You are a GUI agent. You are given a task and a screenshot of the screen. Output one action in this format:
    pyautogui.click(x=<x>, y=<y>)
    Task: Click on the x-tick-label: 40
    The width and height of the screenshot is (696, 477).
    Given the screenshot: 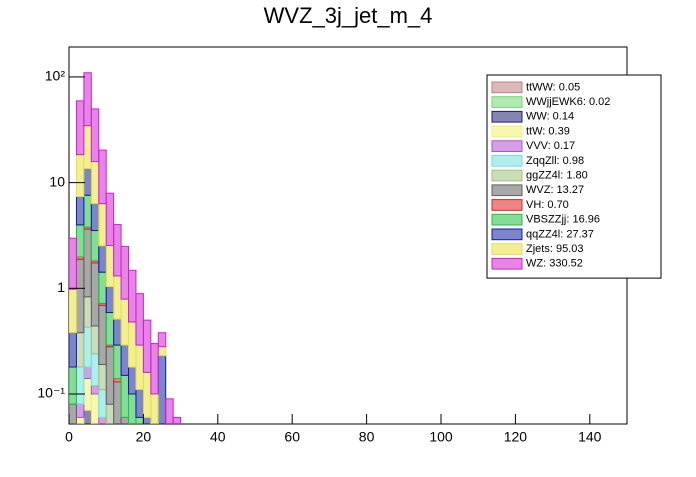 What is the action you would take?
    pyautogui.click(x=218, y=437)
    